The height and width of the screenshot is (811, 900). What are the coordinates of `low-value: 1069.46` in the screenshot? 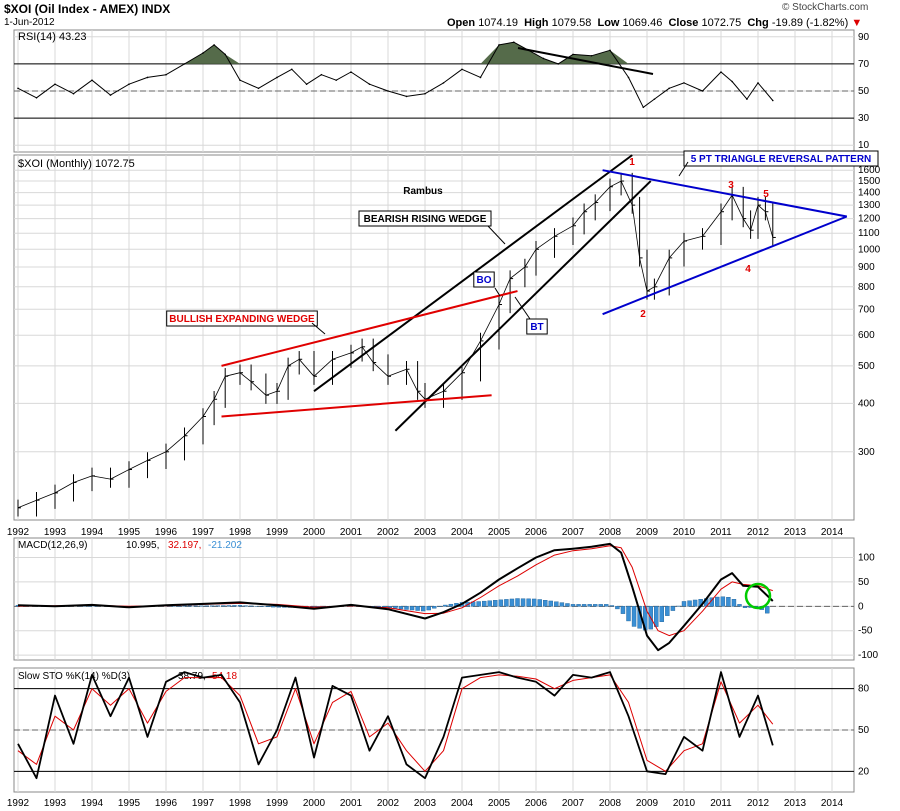 It's located at (642, 23).